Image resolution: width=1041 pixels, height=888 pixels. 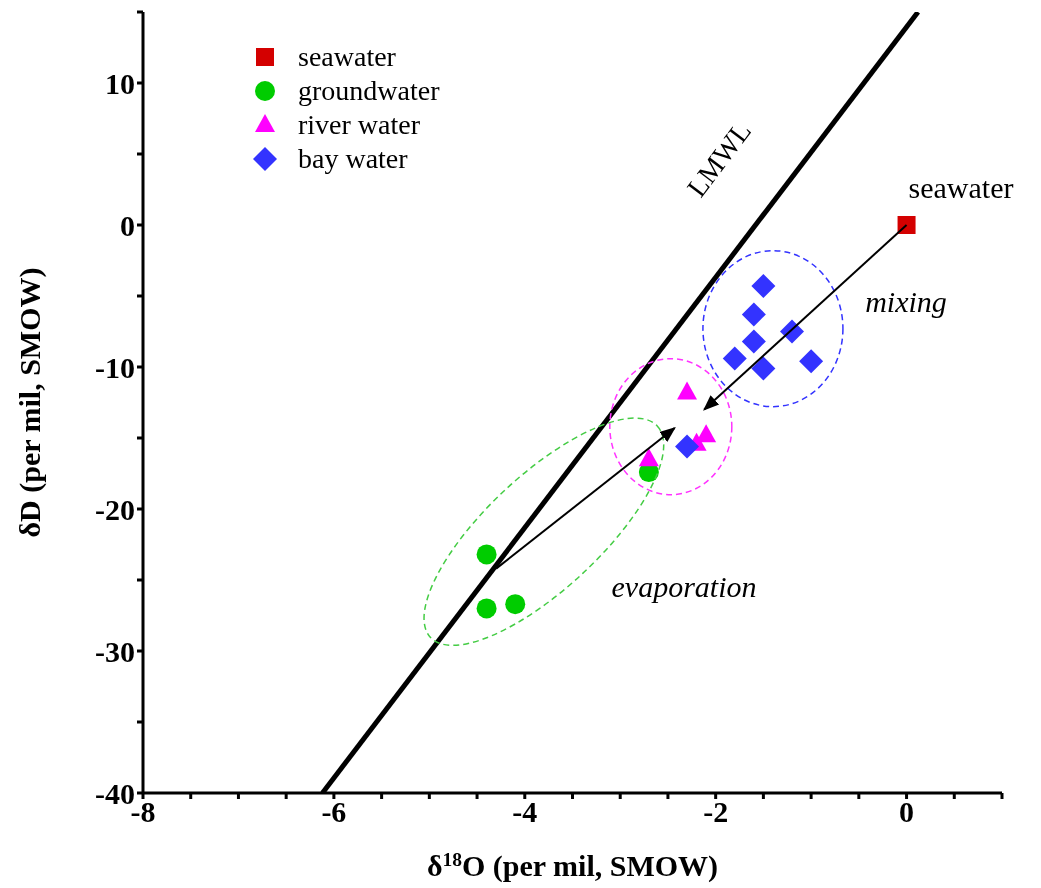 What do you see at coordinates (115, 651) in the screenshot?
I see `y-tick-label: -30` at bounding box center [115, 651].